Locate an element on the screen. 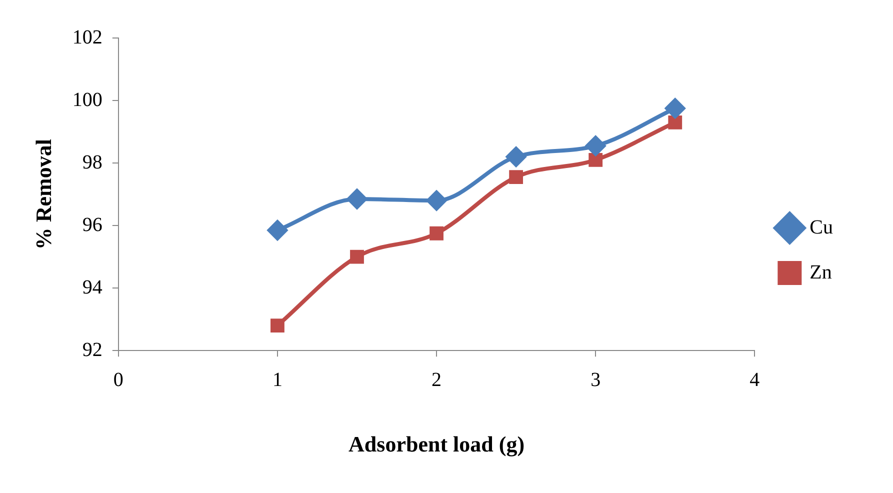  y-tick-label: 98 is located at coordinates (92, 162).